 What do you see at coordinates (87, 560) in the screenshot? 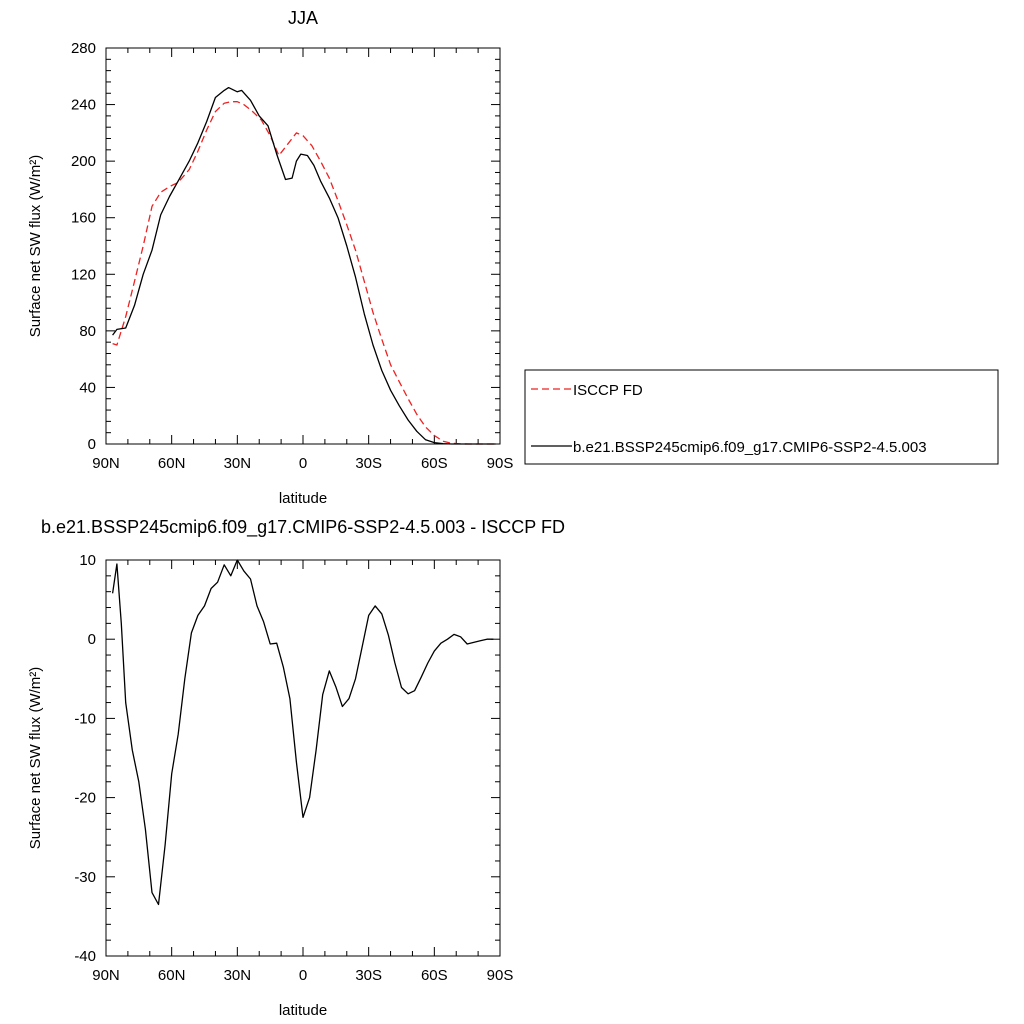
I see `bottom-ytick-label: 10` at bounding box center [87, 560].